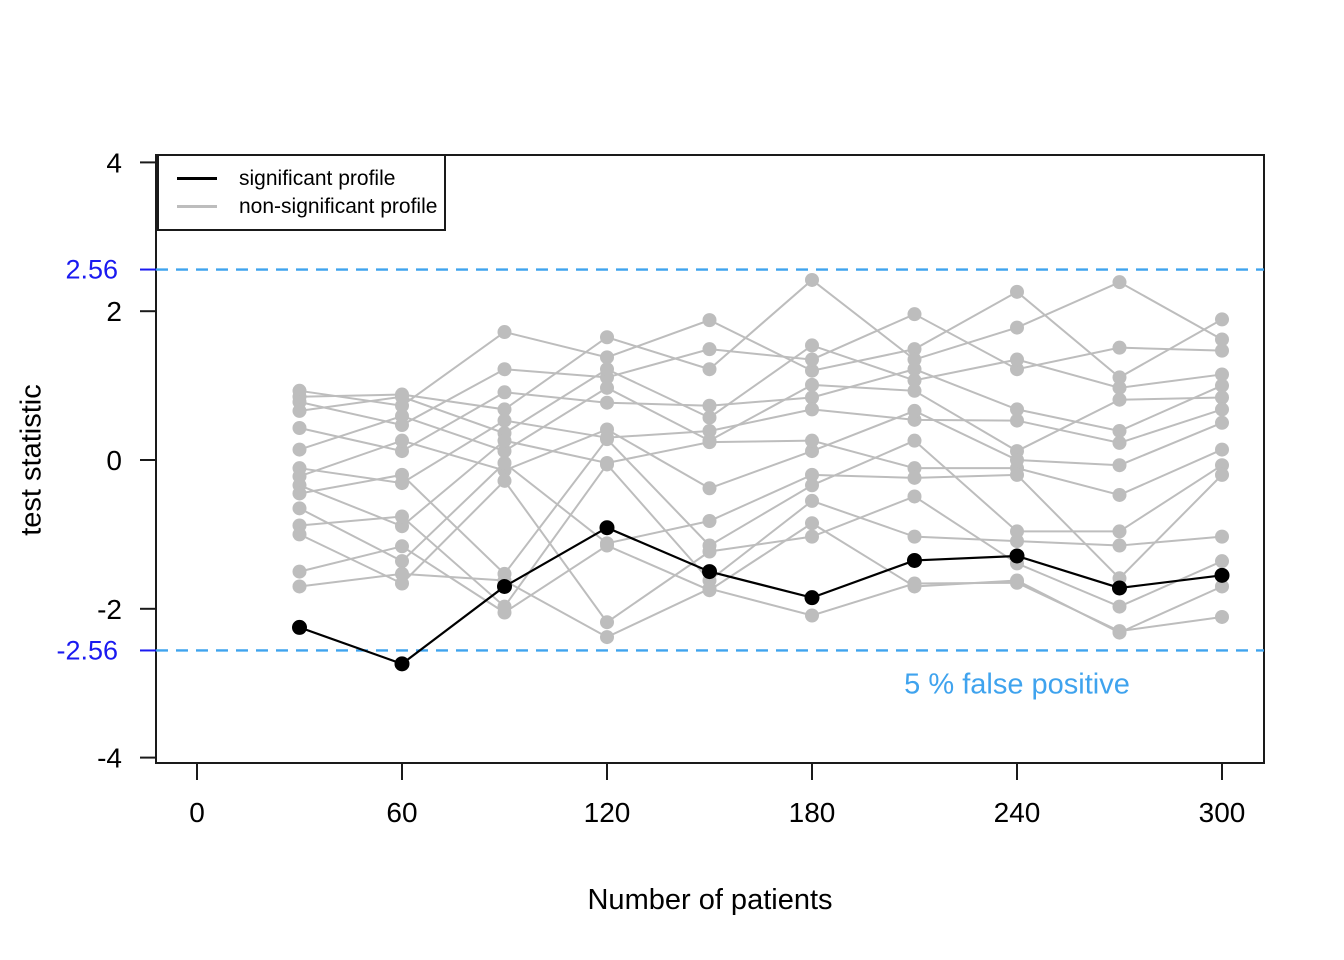 This screenshot has height=960, width=1344. Describe the element at coordinates (197, 178) in the screenshot. I see `legend-swatch-significant-line` at that location.